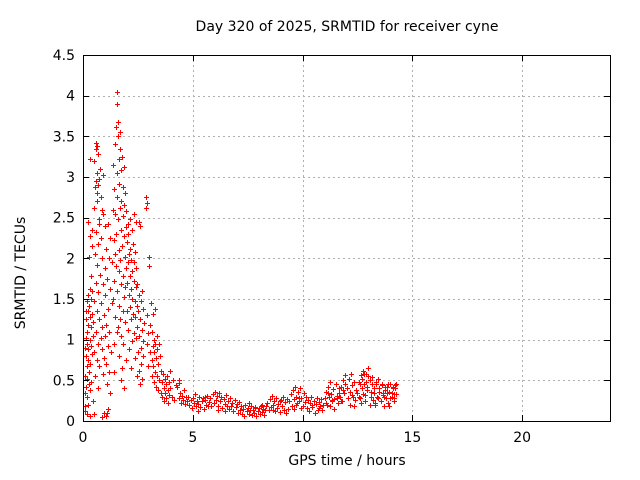 The height and width of the screenshot is (480, 640). I want to click on x-axis-label: GPS time / hours, so click(347, 461).